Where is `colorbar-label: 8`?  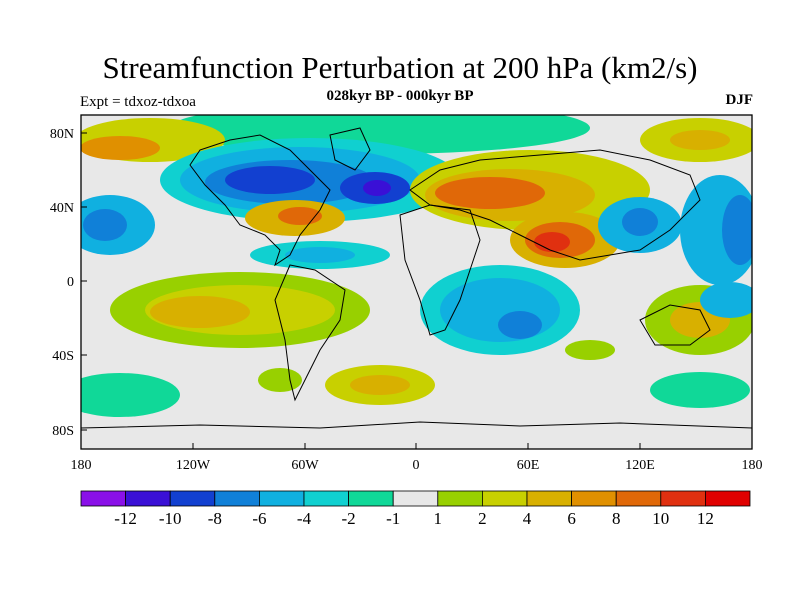 colorbar-label: 8 is located at coordinates (616, 518).